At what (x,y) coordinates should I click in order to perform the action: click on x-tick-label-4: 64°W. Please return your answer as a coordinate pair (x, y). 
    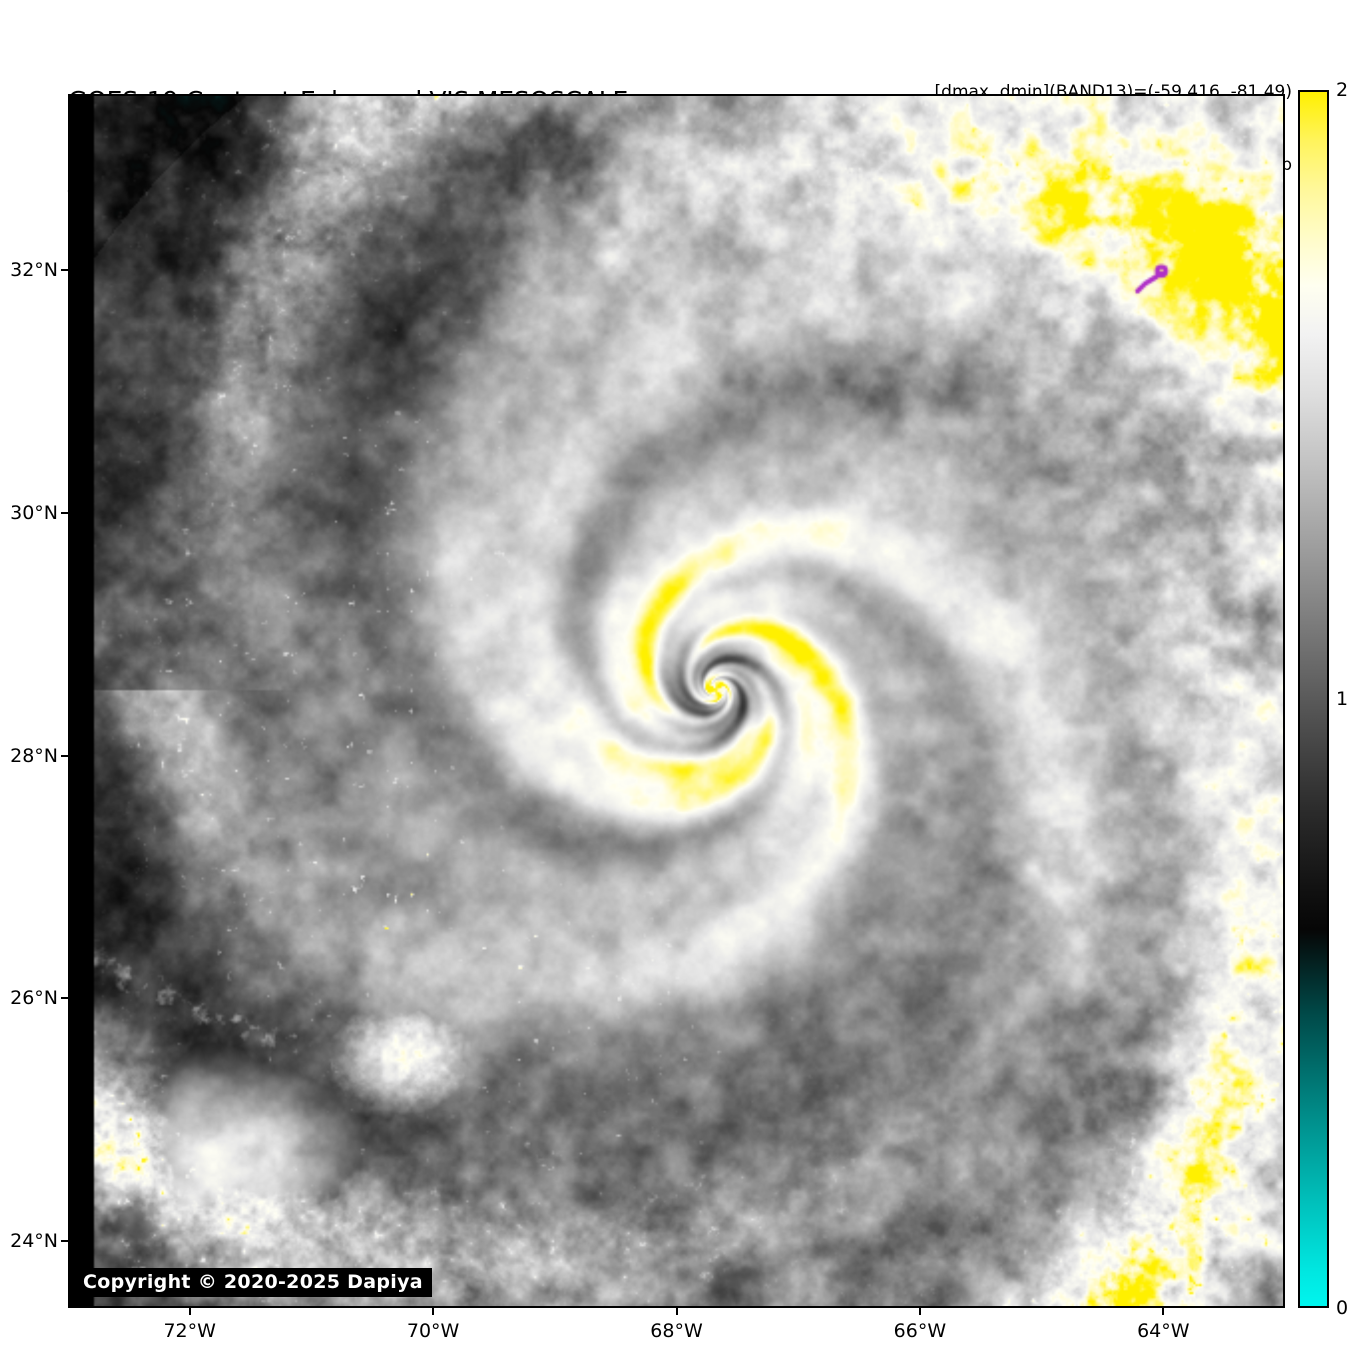
    Looking at the image, I should click on (1163, 1331).